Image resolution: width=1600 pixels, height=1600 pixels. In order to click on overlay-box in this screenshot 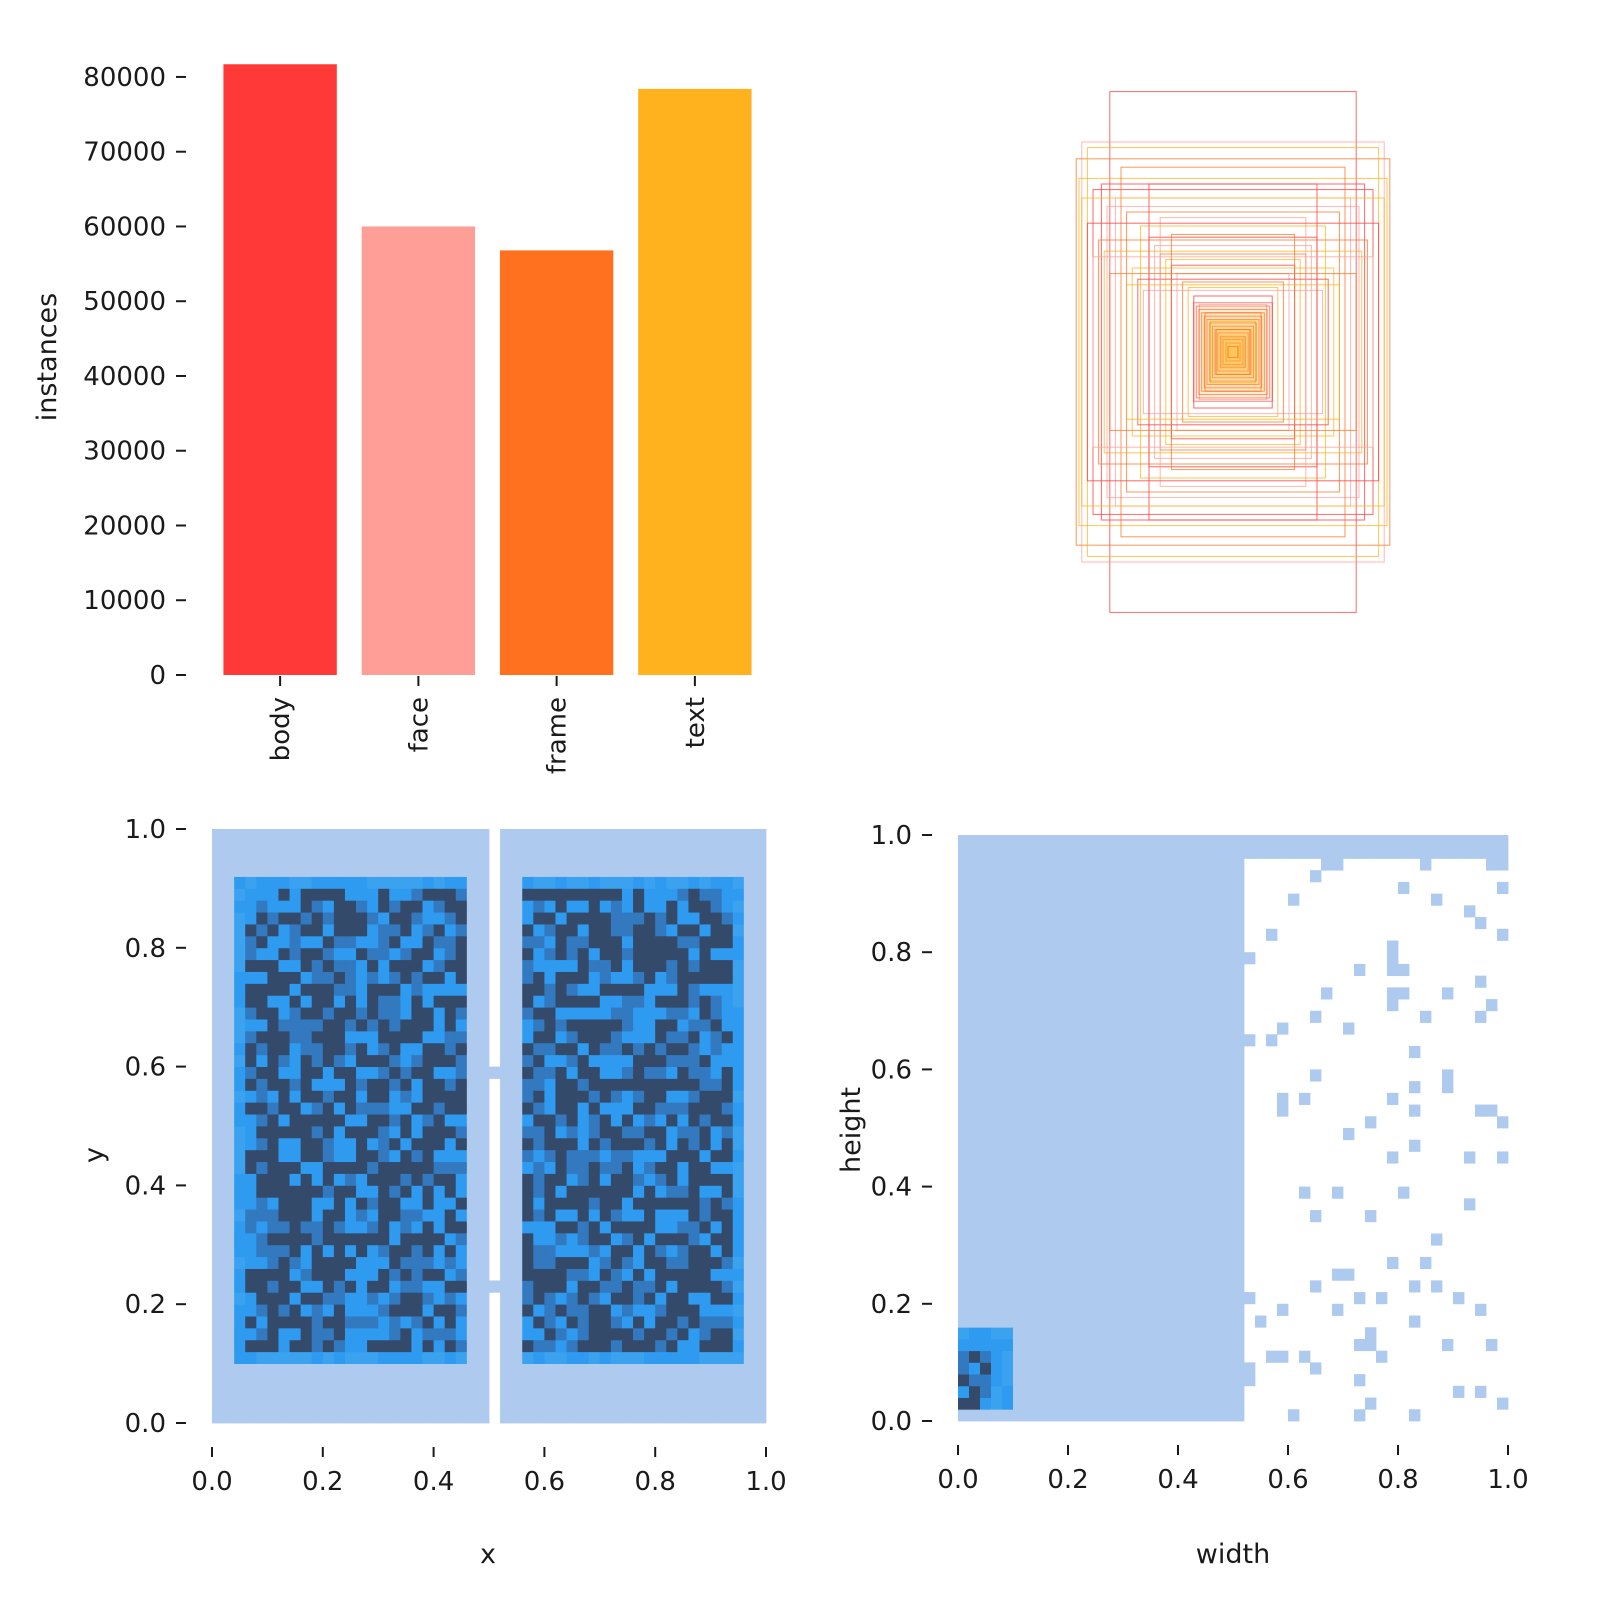, I will do `click(1233, 352)`.